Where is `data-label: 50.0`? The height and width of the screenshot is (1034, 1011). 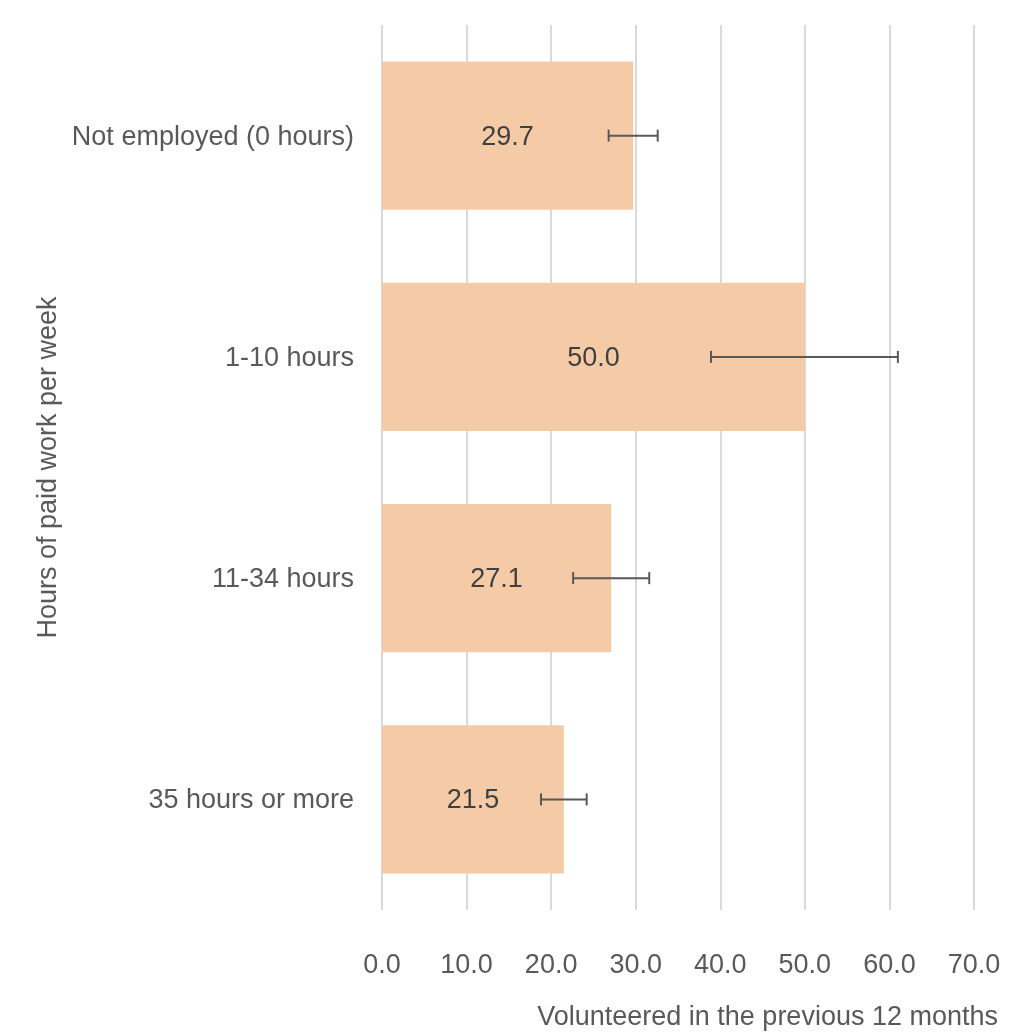
data-label: 50.0 is located at coordinates (593, 356).